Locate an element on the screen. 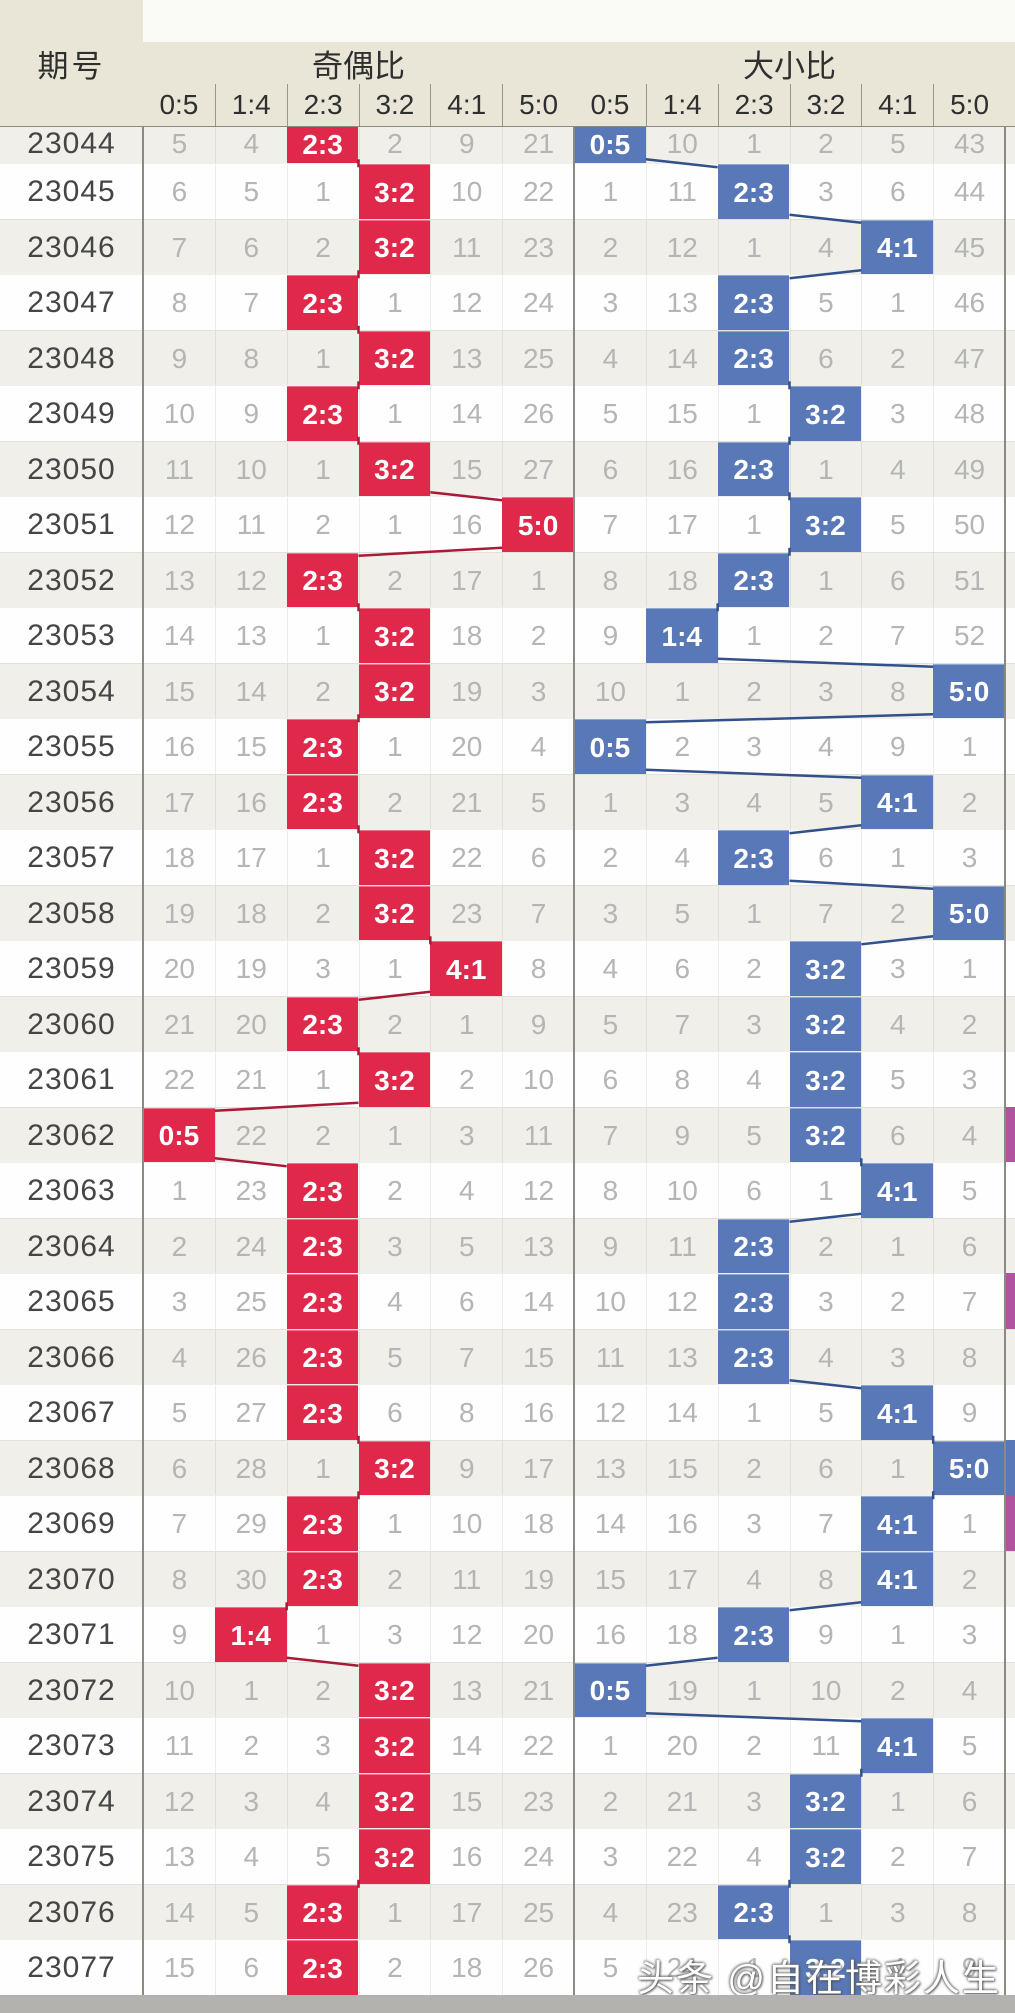 The image size is (1015, 2013). miss-count-cell: 27 is located at coordinates (538, 469).